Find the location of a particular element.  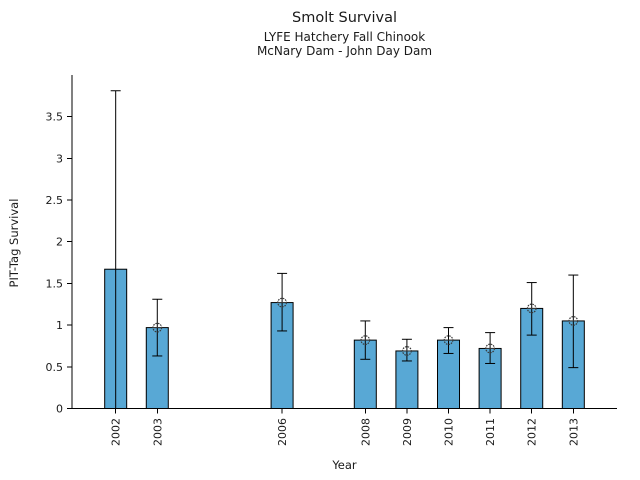

x-tick-label: 2002 is located at coordinates (116, 432).